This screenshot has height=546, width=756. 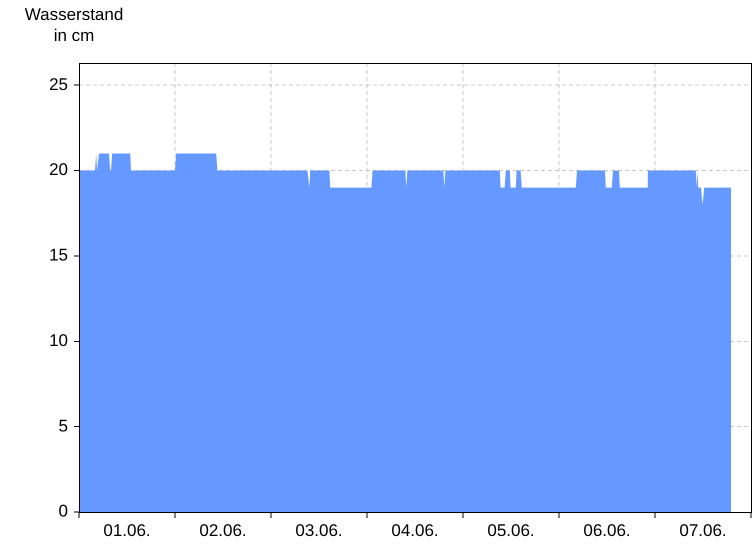 What do you see at coordinates (511, 530) in the screenshot?
I see `x-tick-label: 05.06.` at bounding box center [511, 530].